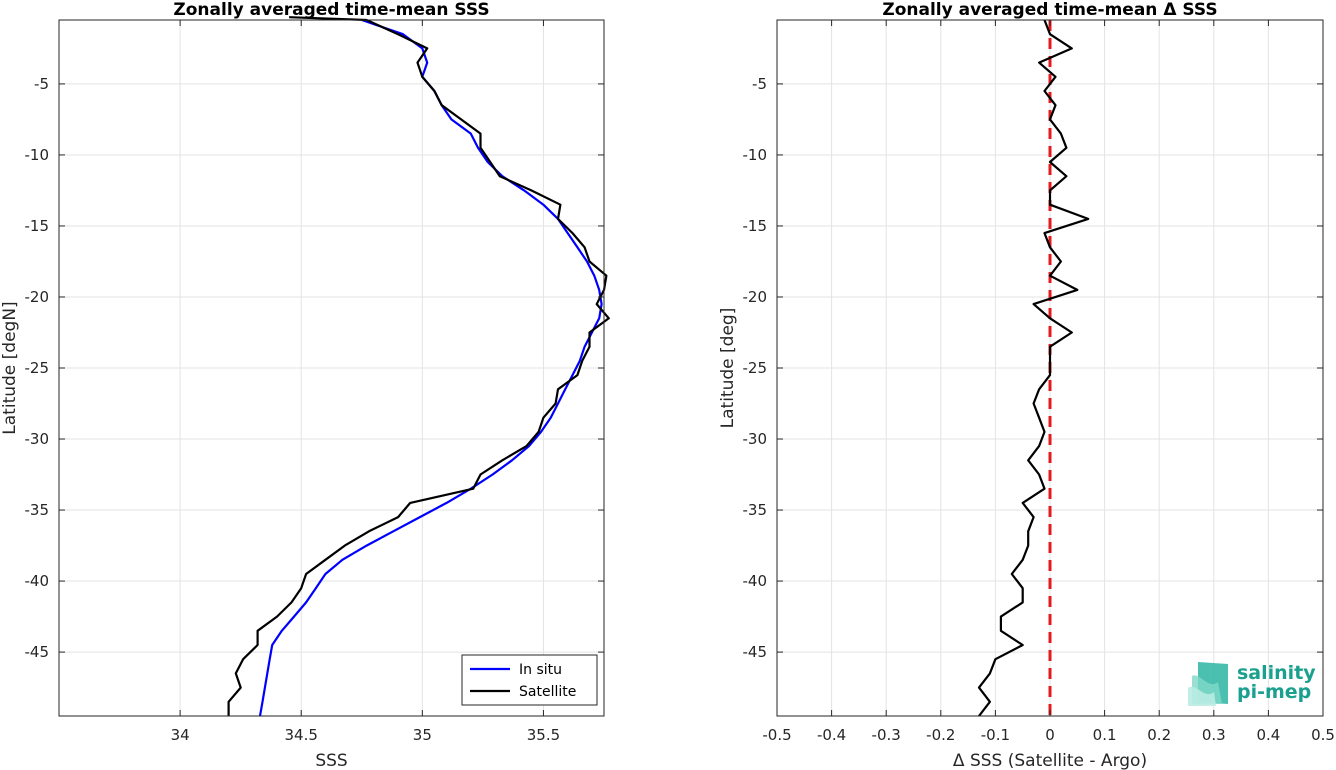 The width and height of the screenshot is (1336, 770). What do you see at coordinates (1208, 684) in the screenshot?
I see `logo-waves-icon` at bounding box center [1208, 684].